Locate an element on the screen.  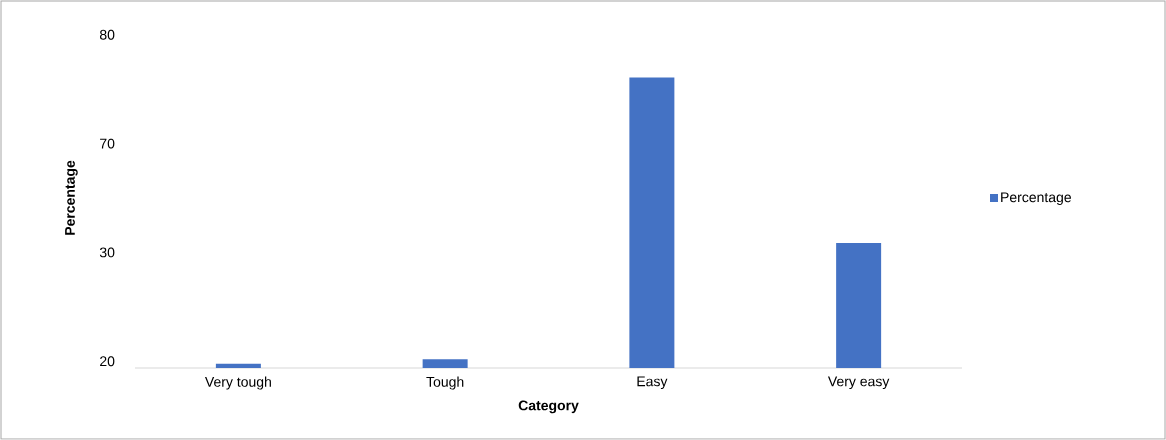
y-axis-title: Percentage is located at coordinates (71, 197).